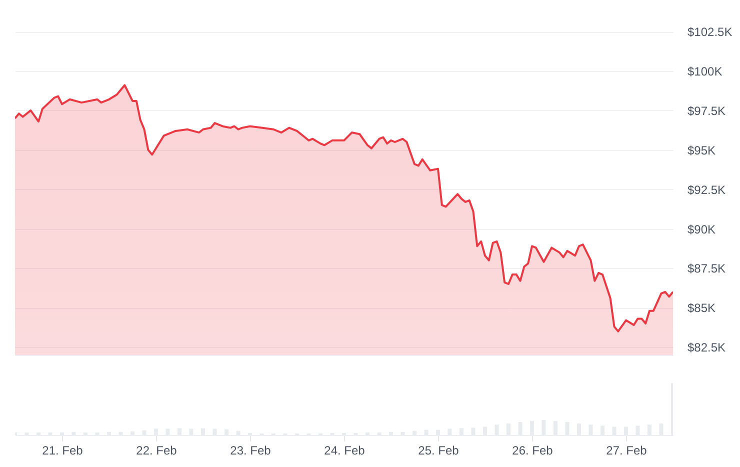 Image resolution: width=740 pixels, height=467 pixels. I want to click on x-tick-label: 22. Feb, so click(157, 451).